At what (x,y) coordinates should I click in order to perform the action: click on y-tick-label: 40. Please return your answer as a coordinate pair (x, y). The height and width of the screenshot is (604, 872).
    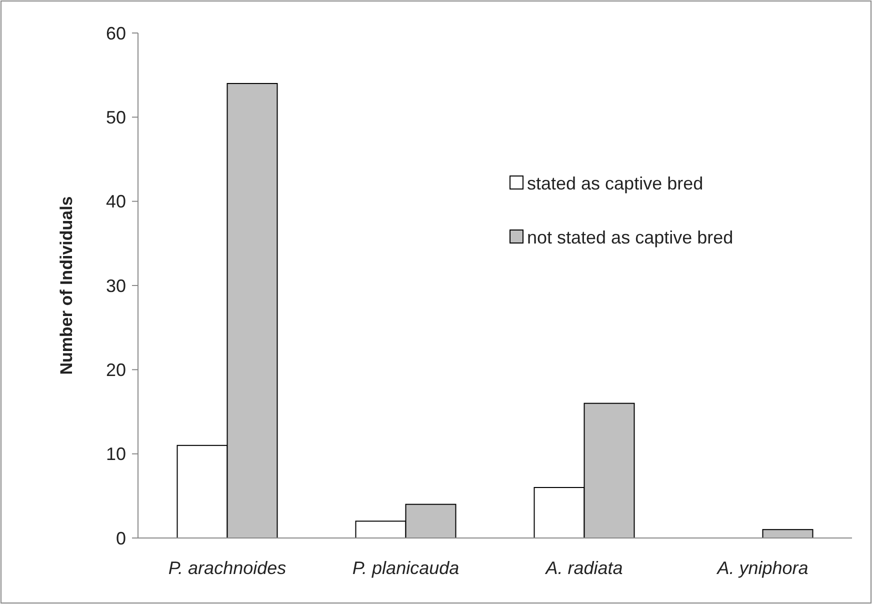
    Looking at the image, I should click on (116, 202).